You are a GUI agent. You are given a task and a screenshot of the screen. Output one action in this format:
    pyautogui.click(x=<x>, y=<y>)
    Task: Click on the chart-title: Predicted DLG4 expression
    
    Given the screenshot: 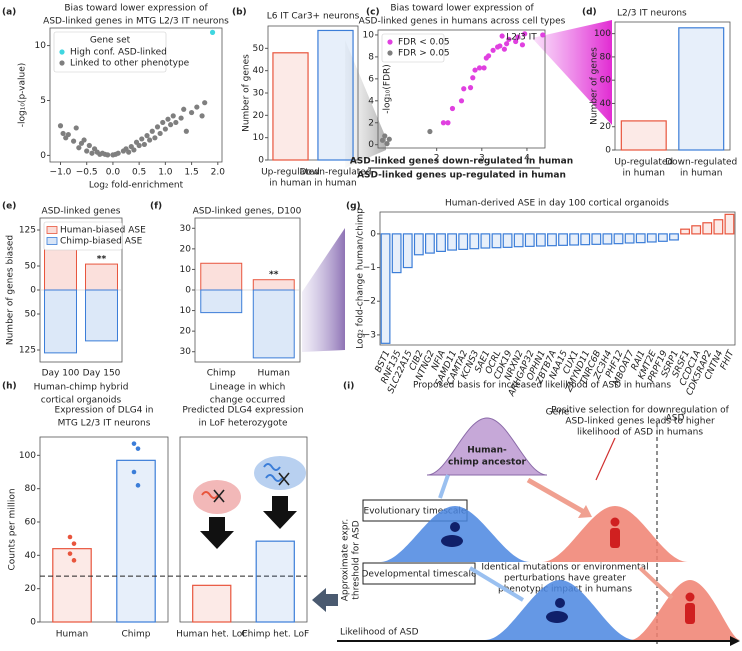 What is the action you would take?
    pyautogui.click(x=242, y=411)
    